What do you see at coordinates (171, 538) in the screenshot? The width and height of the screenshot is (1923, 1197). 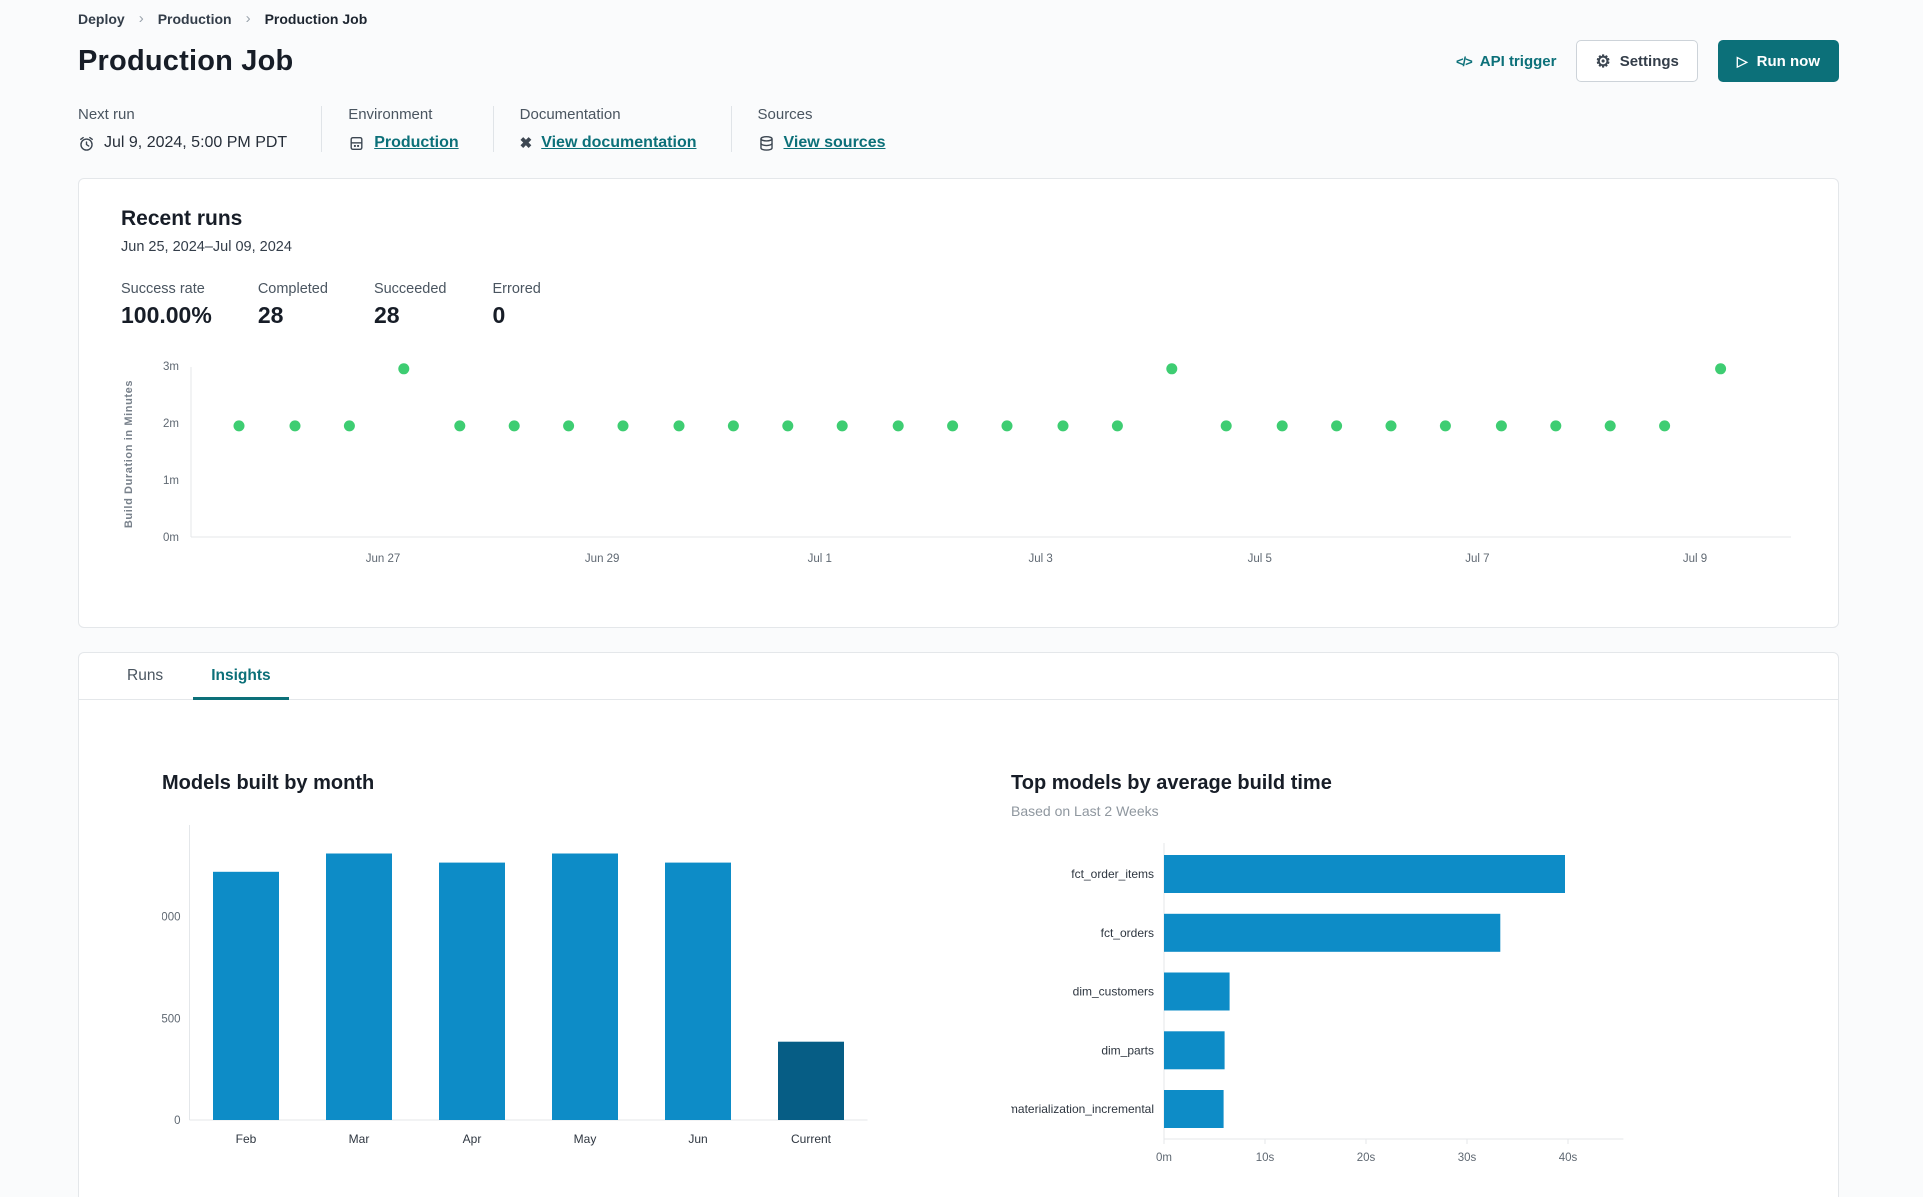 I see `y-tick-label: 0m` at bounding box center [171, 538].